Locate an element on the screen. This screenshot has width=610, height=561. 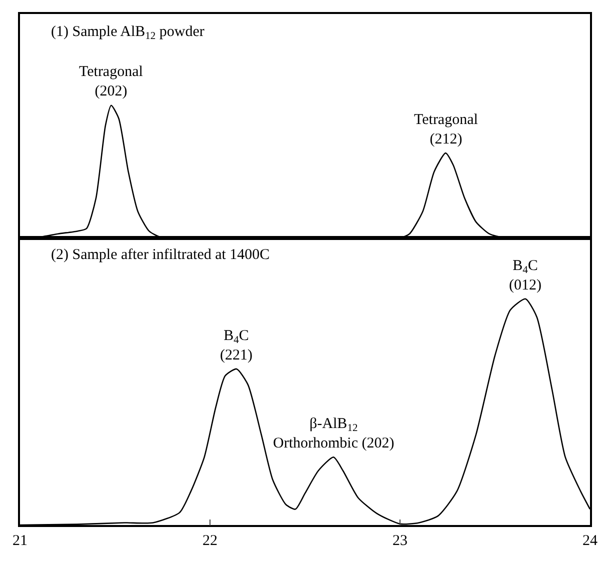
annotation: B$_{4}$C (012) is located at coordinates (525, 276).